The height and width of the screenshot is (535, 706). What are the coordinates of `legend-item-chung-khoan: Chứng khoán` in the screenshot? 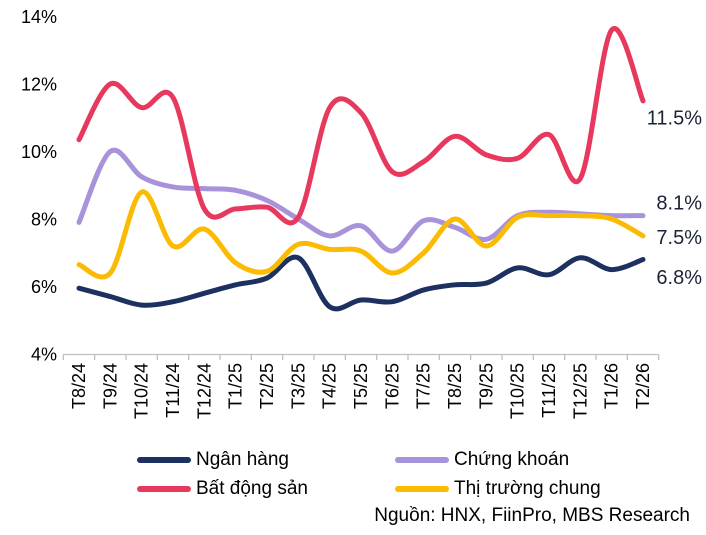 It's located at (482, 460).